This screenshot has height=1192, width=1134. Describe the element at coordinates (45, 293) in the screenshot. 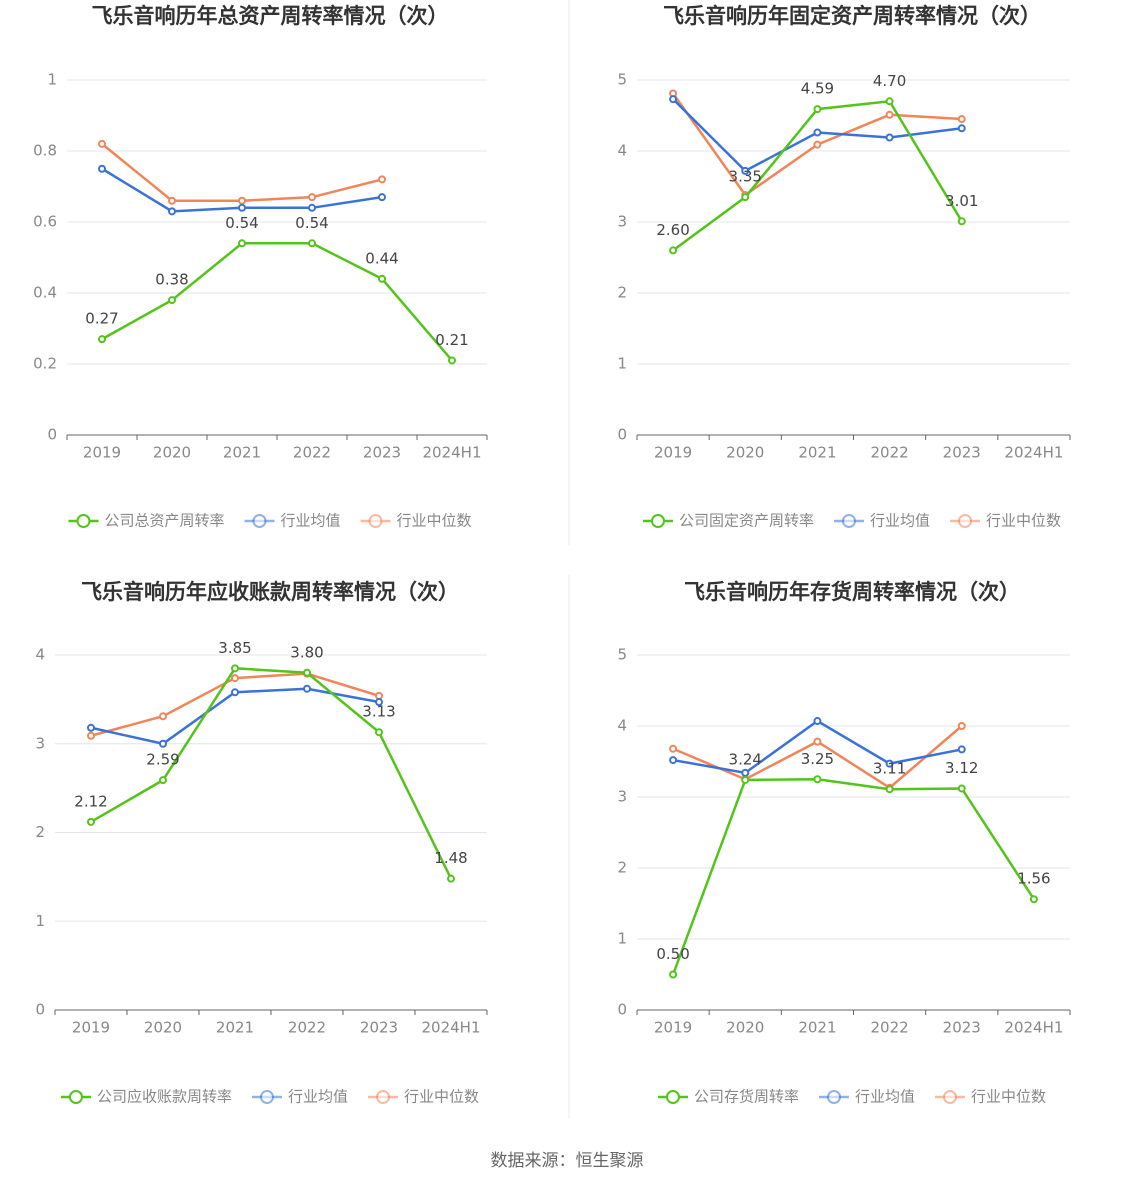

I see `y-tick-label: 0.4` at that location.